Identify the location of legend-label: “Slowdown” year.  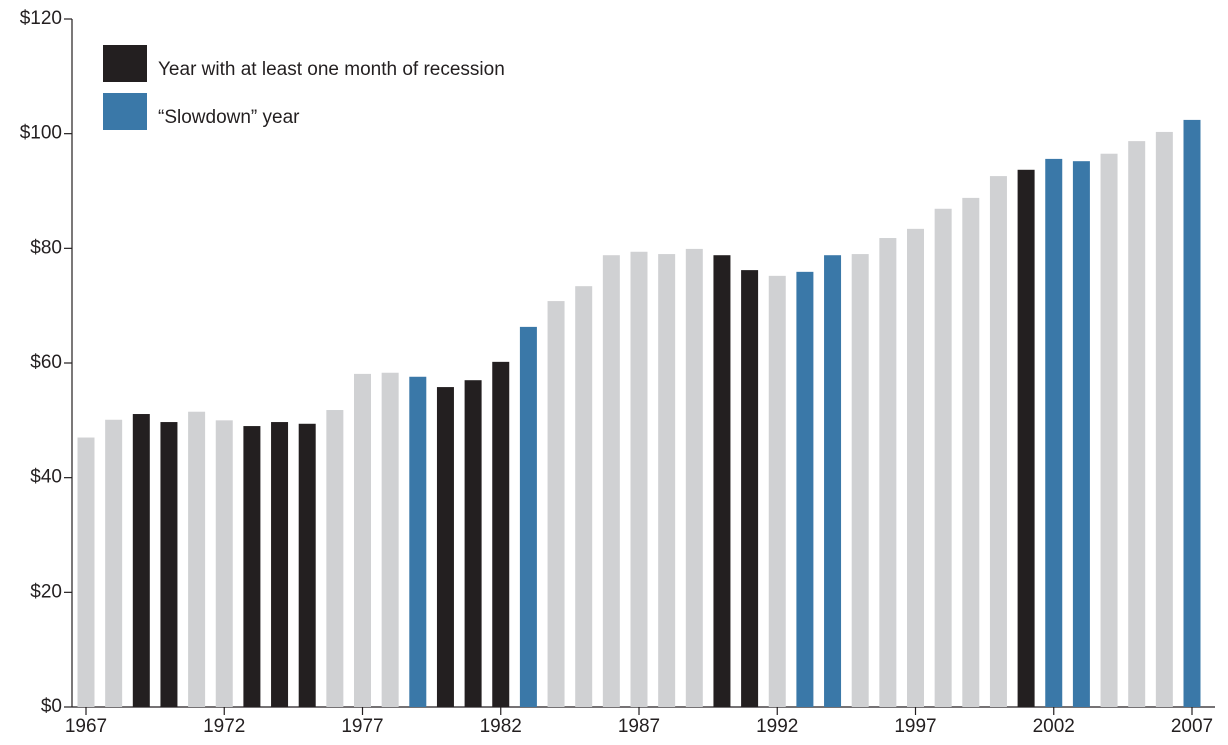
(229, 117).